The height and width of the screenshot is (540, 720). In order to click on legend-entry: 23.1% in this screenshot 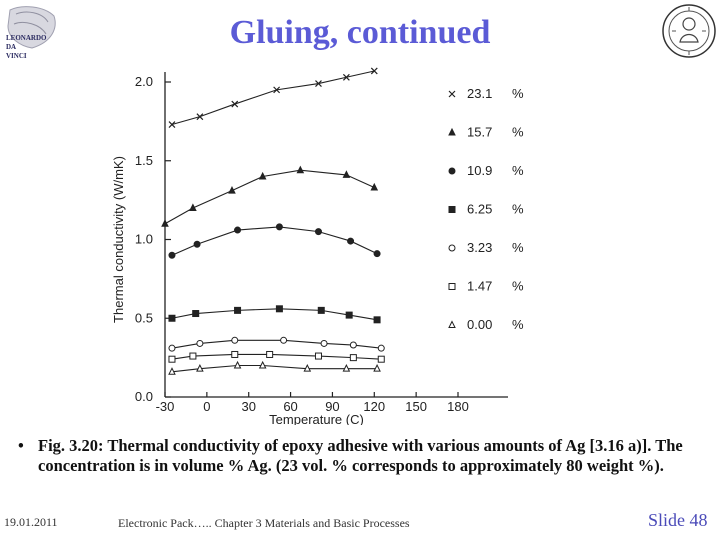, I will do `click(486, 93)`.